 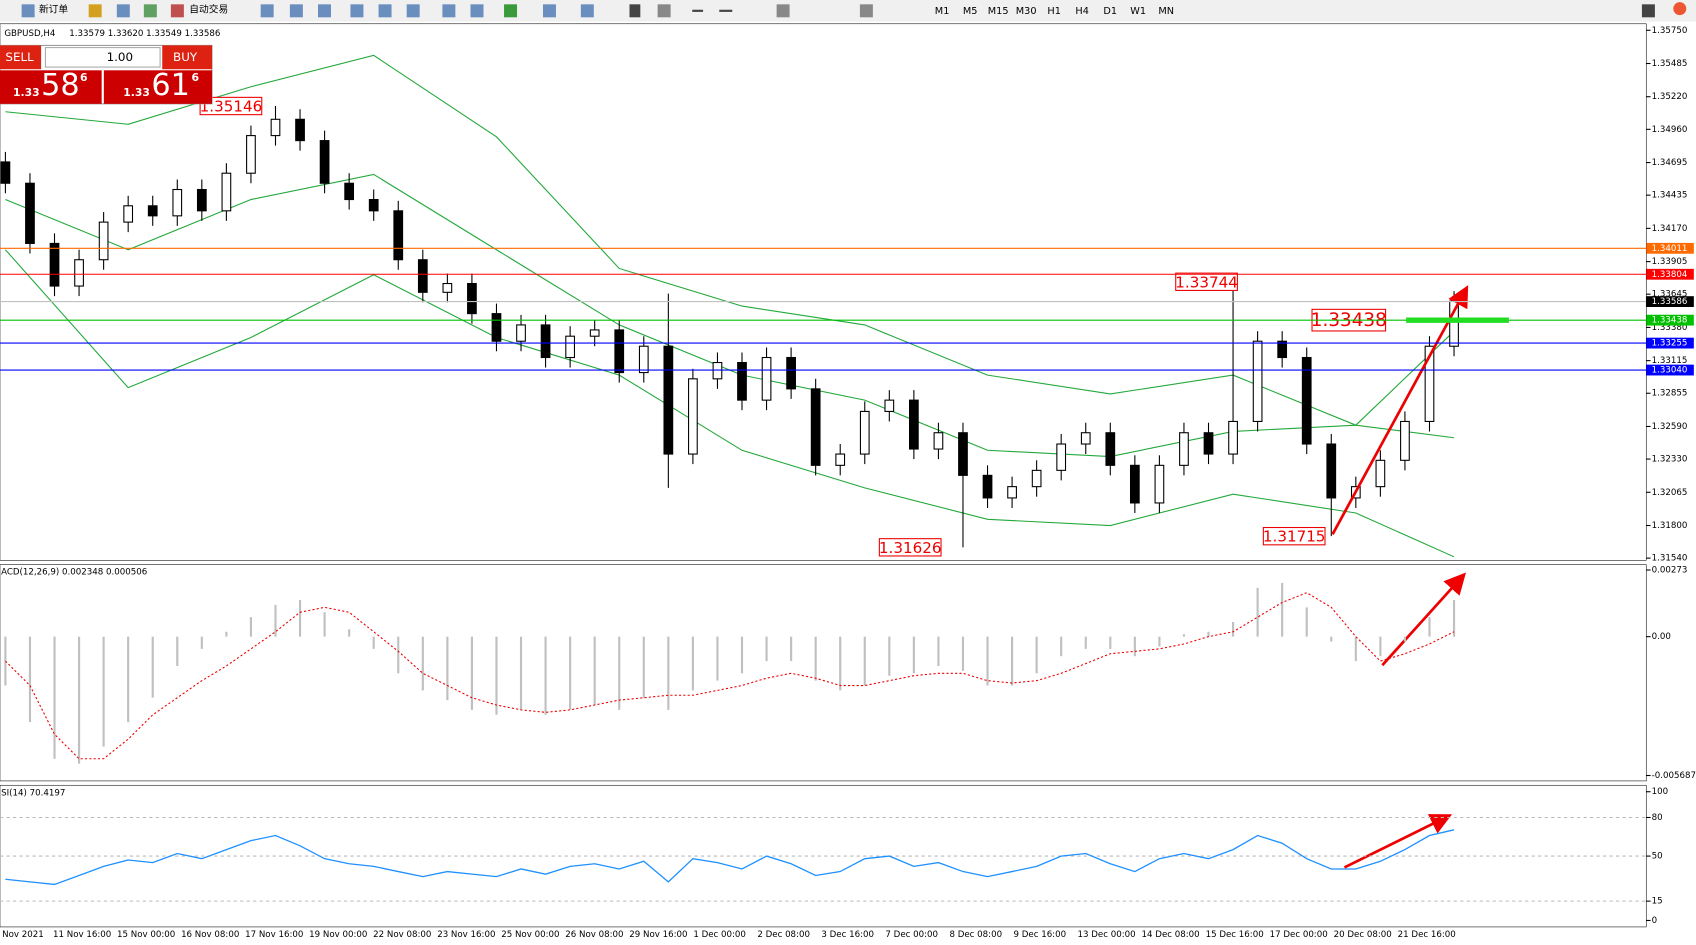 What do you see at coordinates (1138, 11) in the screenshot?
I see `timeframe: W1` at bounding box center [1138, 11].